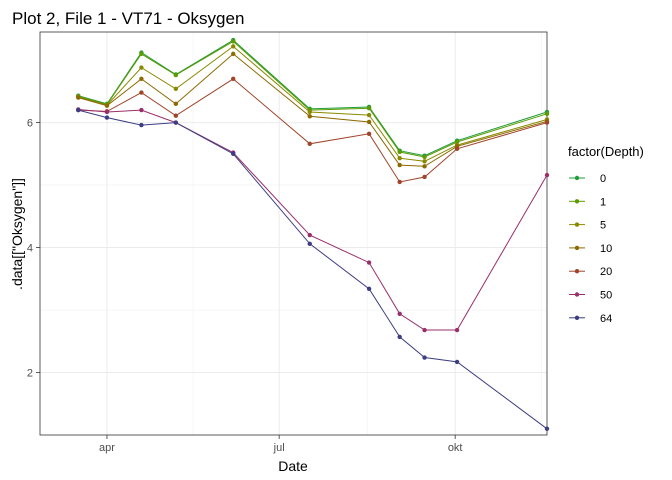 The image size is (672, 480). Describe the element at coordinates (587, 226) in the screenshot. I see `legend-item: 5` at that location.